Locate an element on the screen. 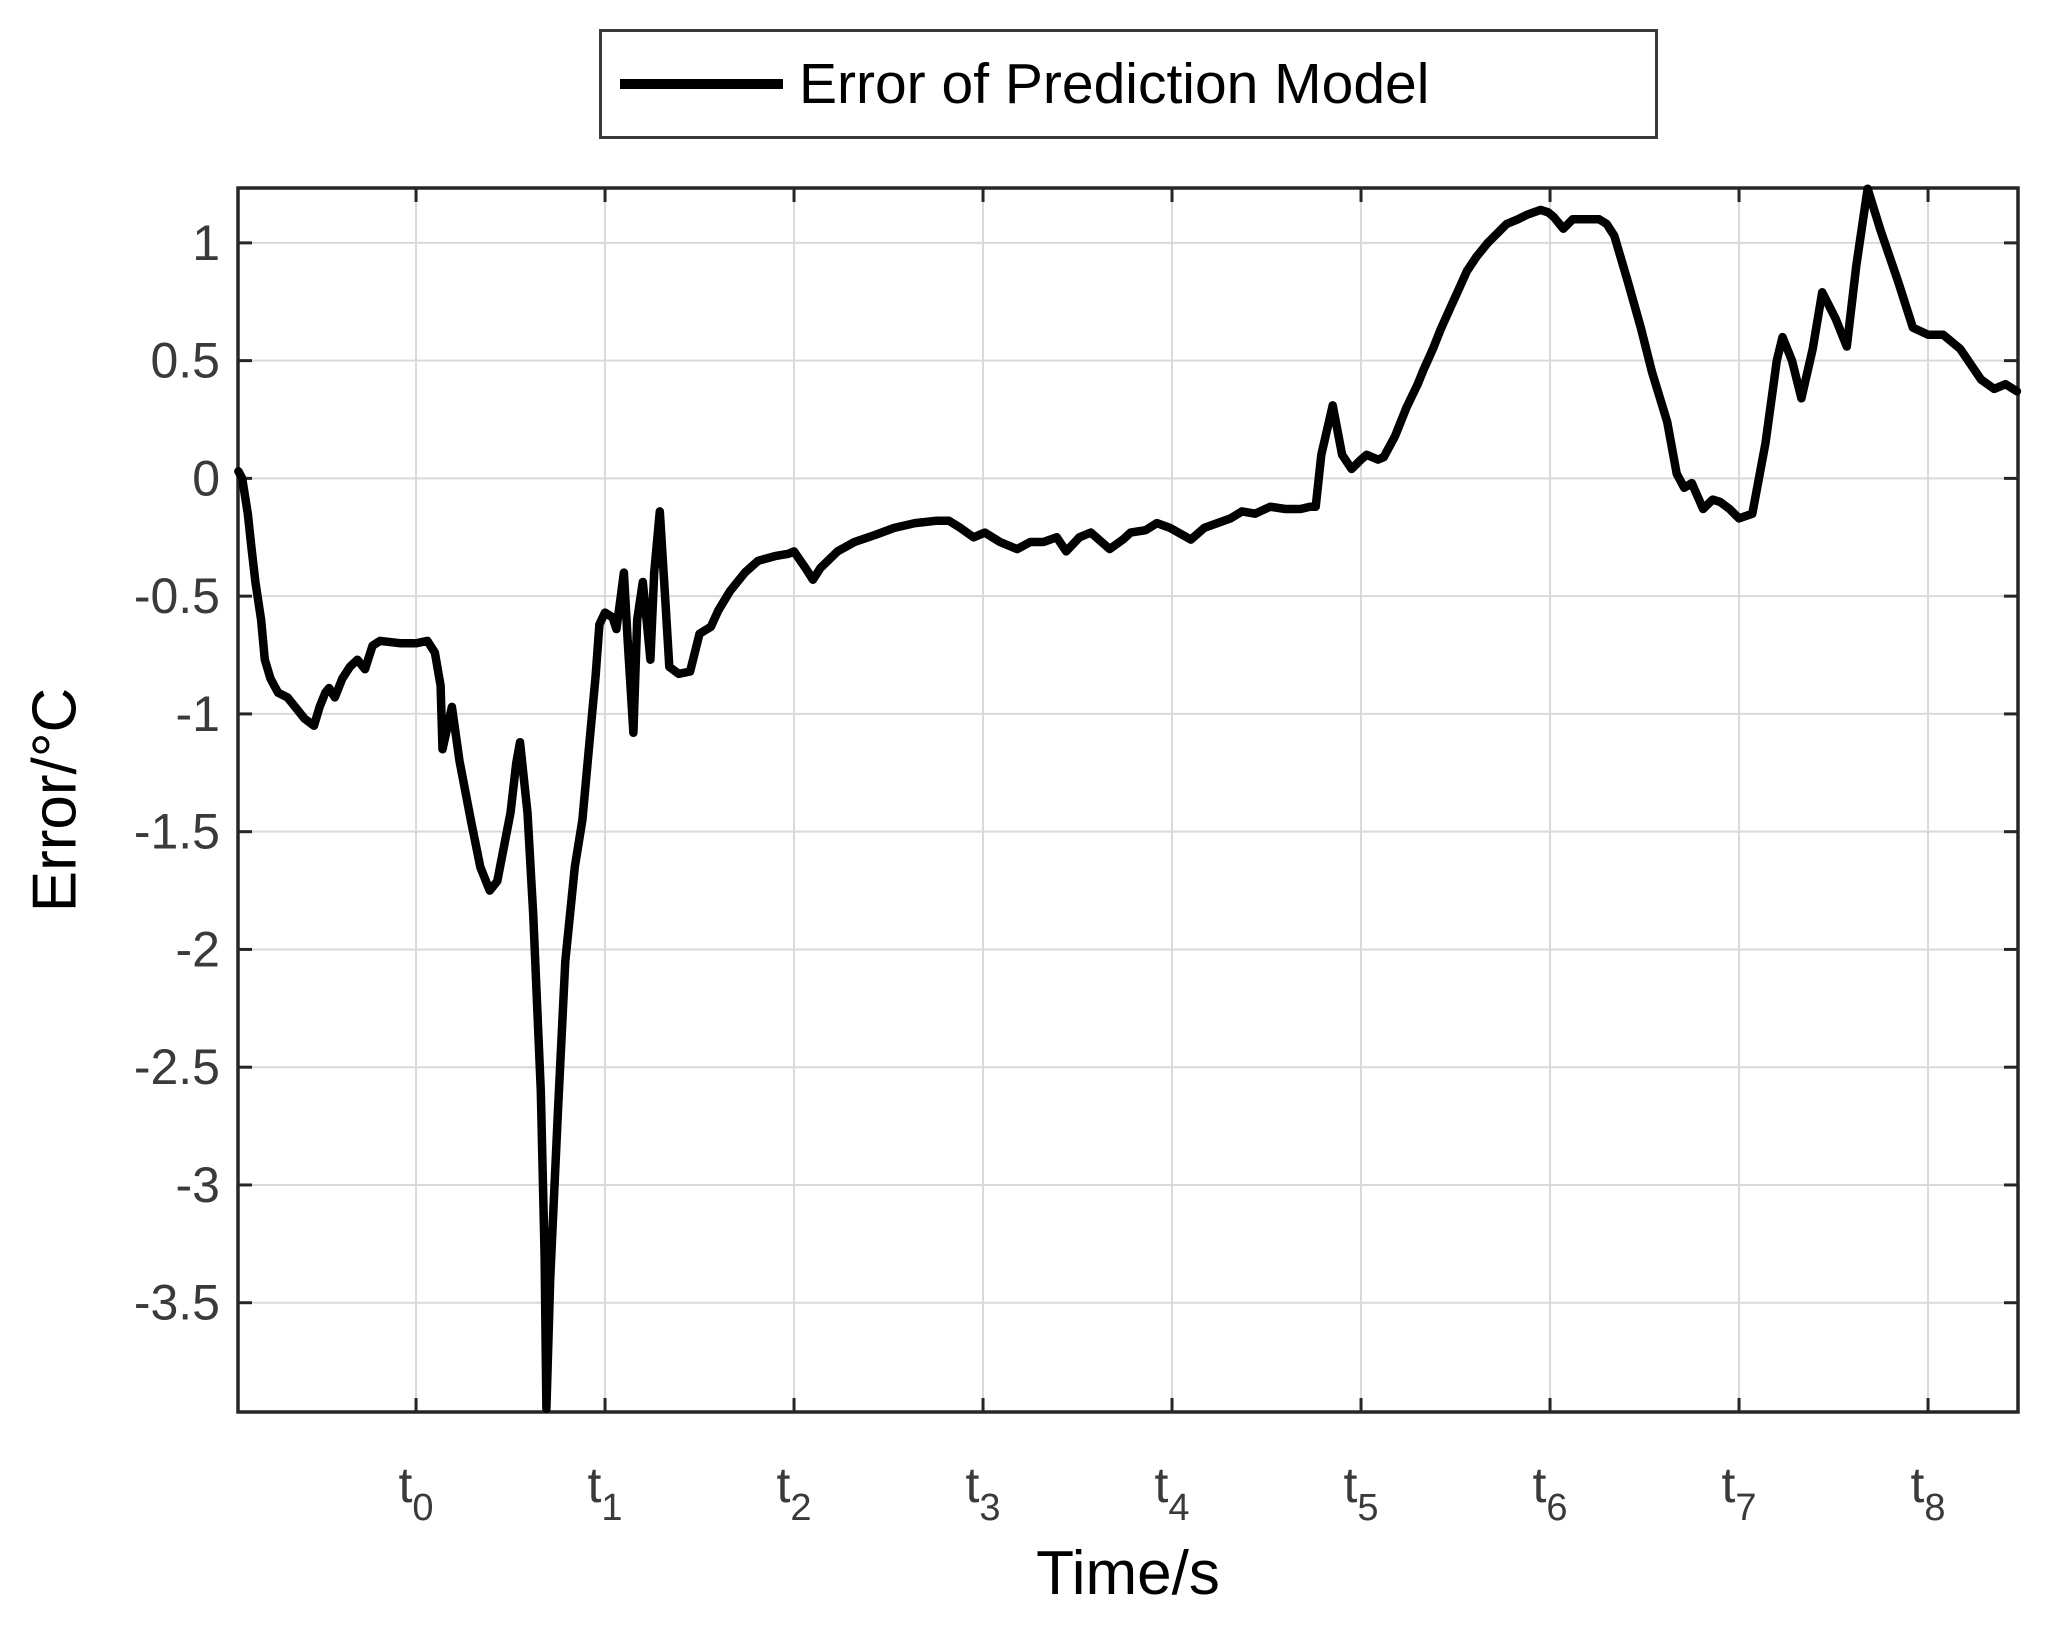 The width and height of the screenshot is (2051, 1637). x-tick-label: t2 is located at coordinates (794, 1493).